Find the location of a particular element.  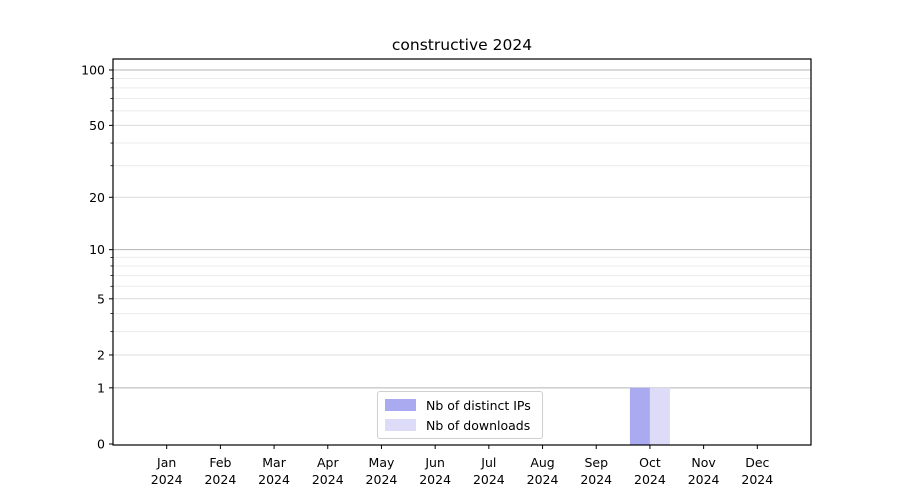

legend-item-downloads: Nb of downloads is located at coordinates (460, 425).